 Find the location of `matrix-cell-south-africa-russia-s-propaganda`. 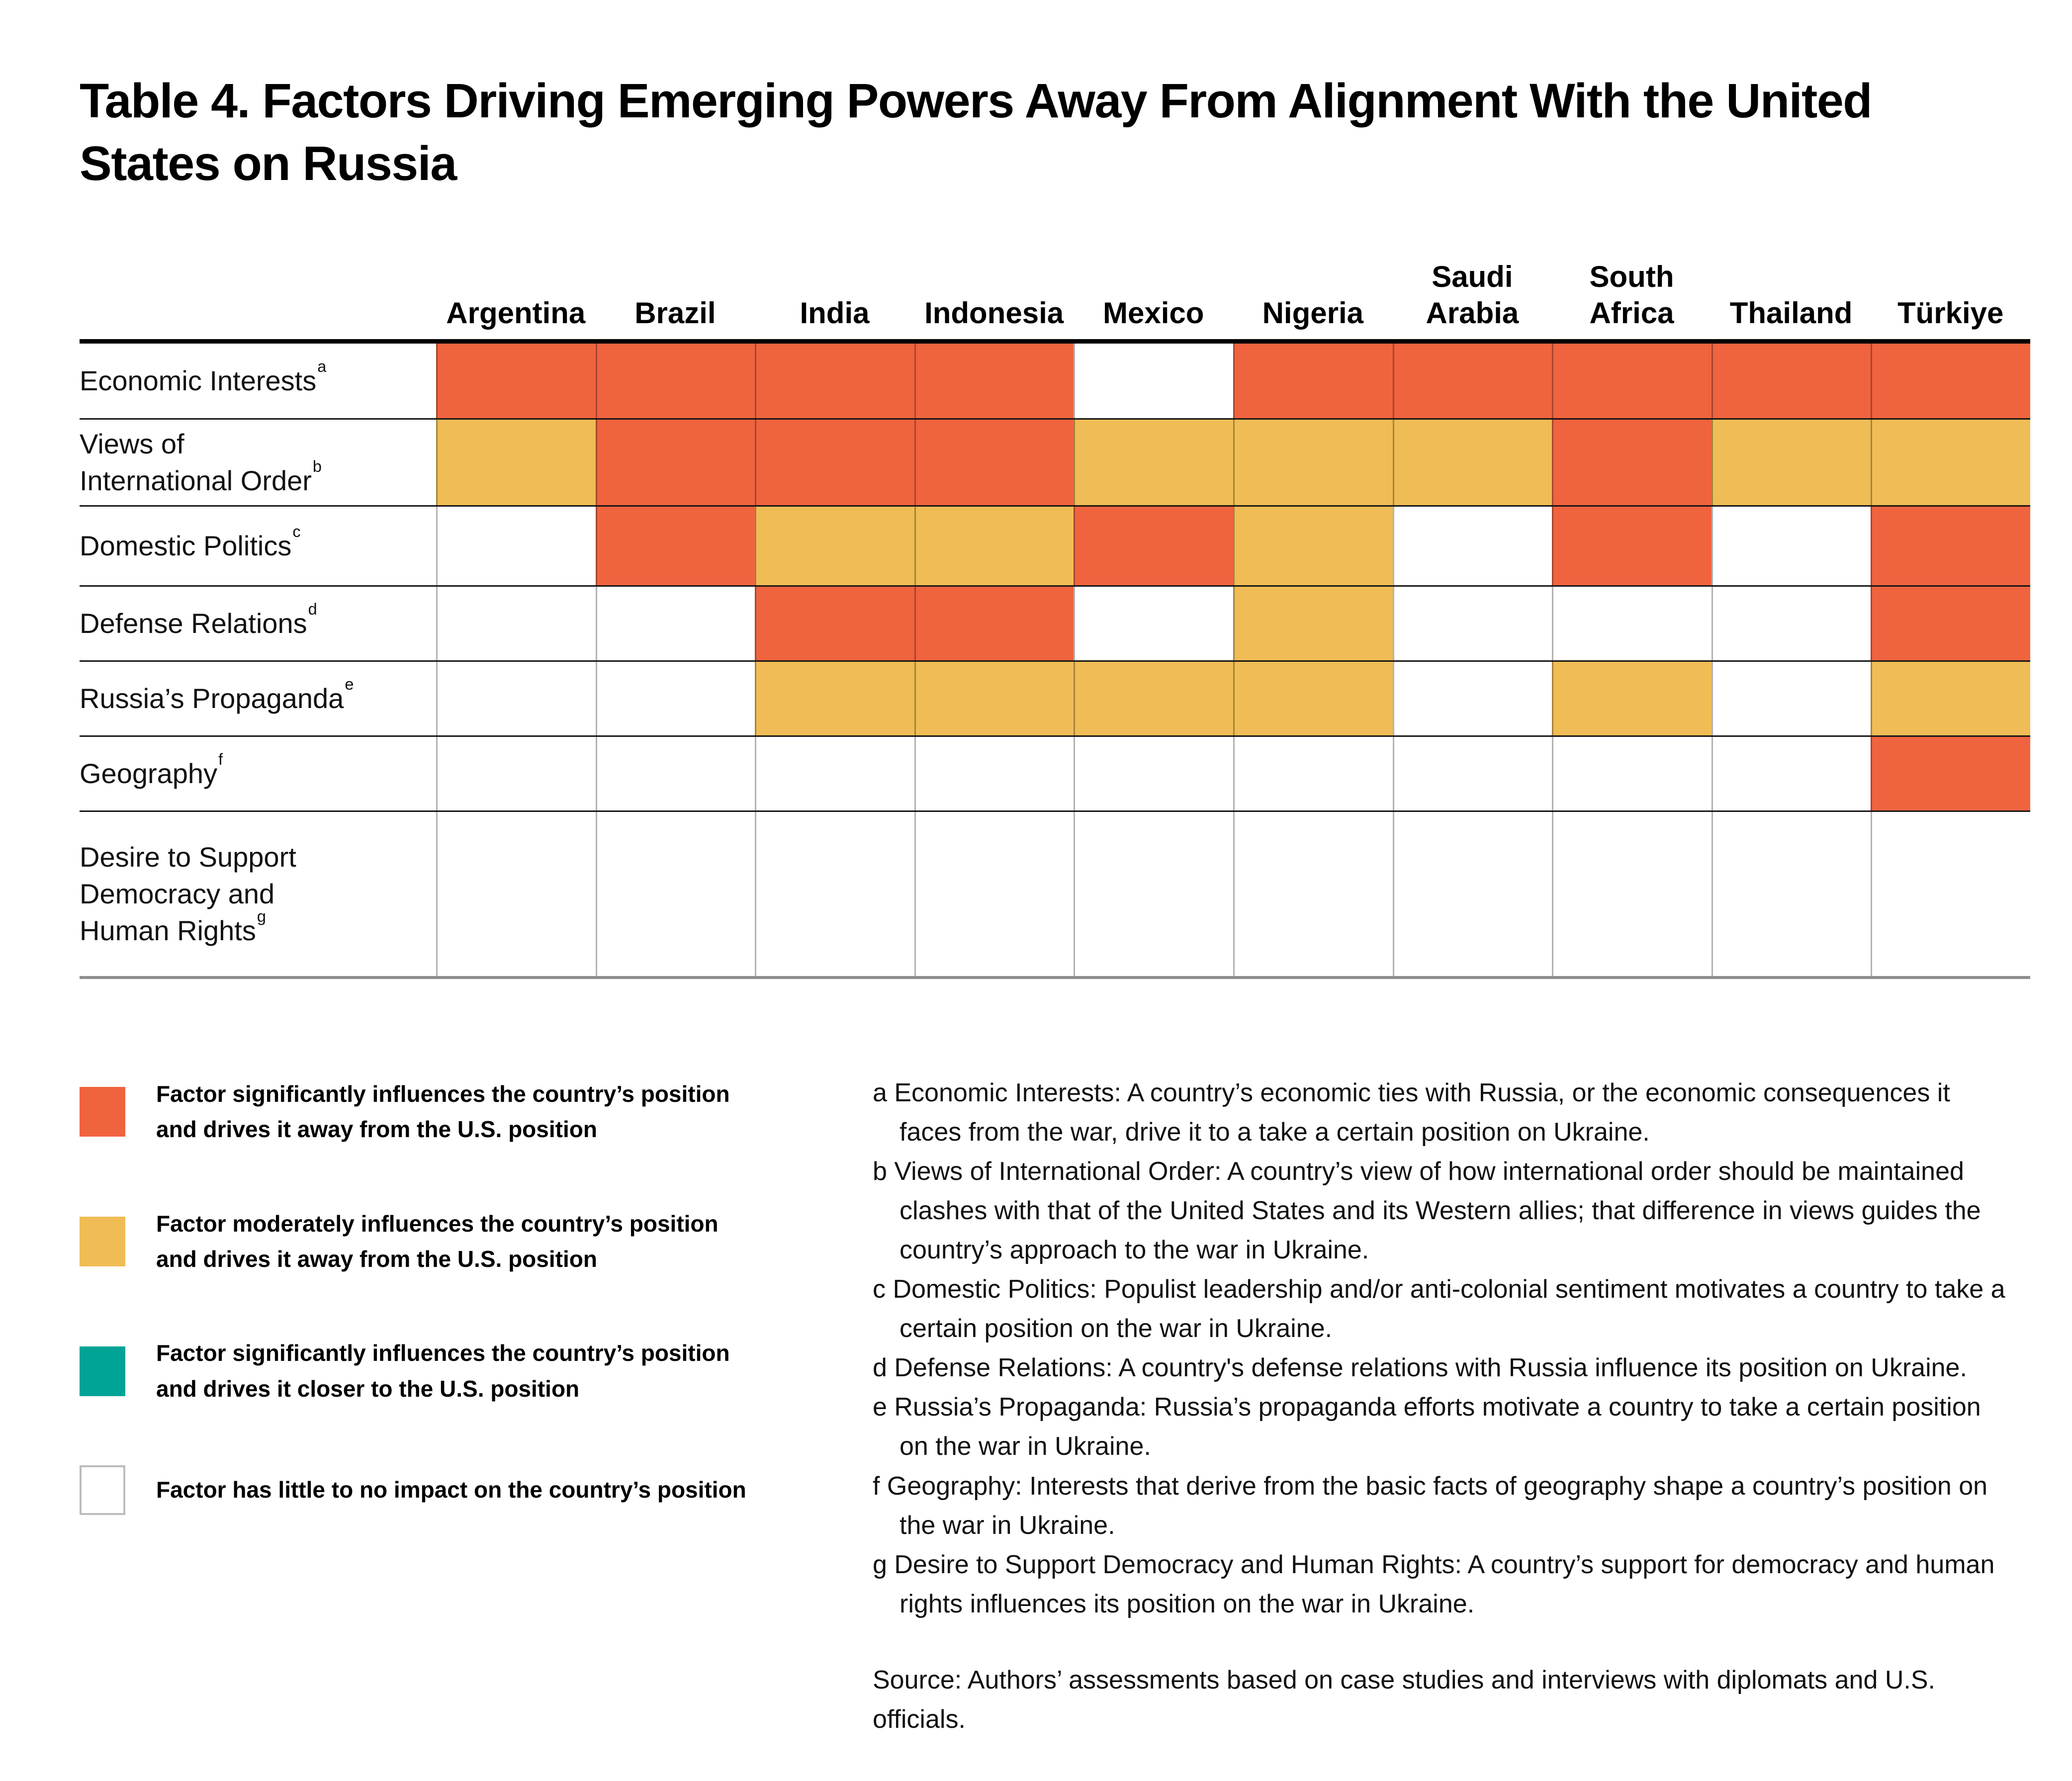

matrix-cell-south-africa-russia-s-propaganda is located at coordinates (1632, 699).